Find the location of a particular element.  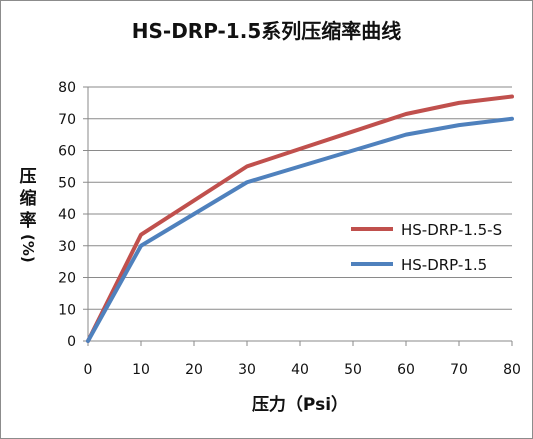

y-axis-label-char: 缩 is located at coordinates (28, 199).